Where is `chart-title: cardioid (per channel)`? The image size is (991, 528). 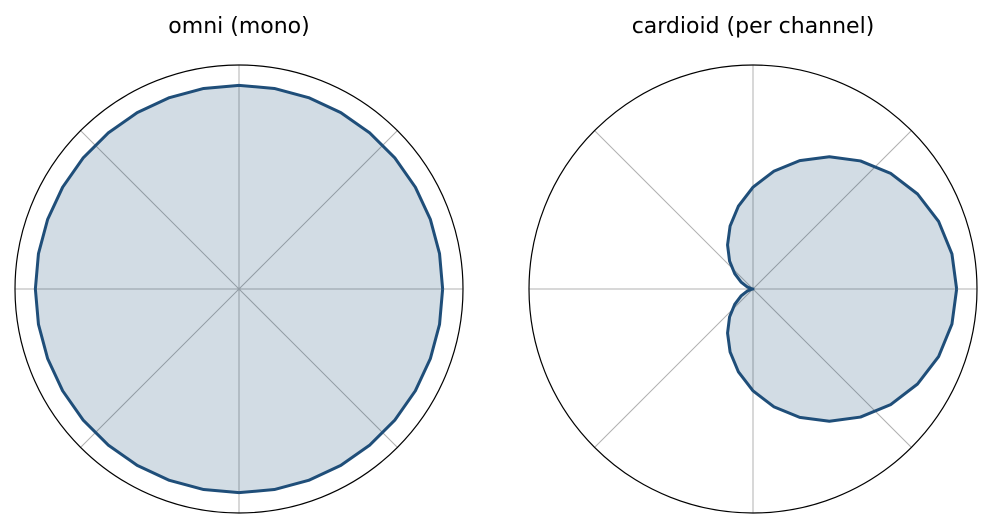
chart-title: cardioid (per channel) is located at coordinates (753, 26).